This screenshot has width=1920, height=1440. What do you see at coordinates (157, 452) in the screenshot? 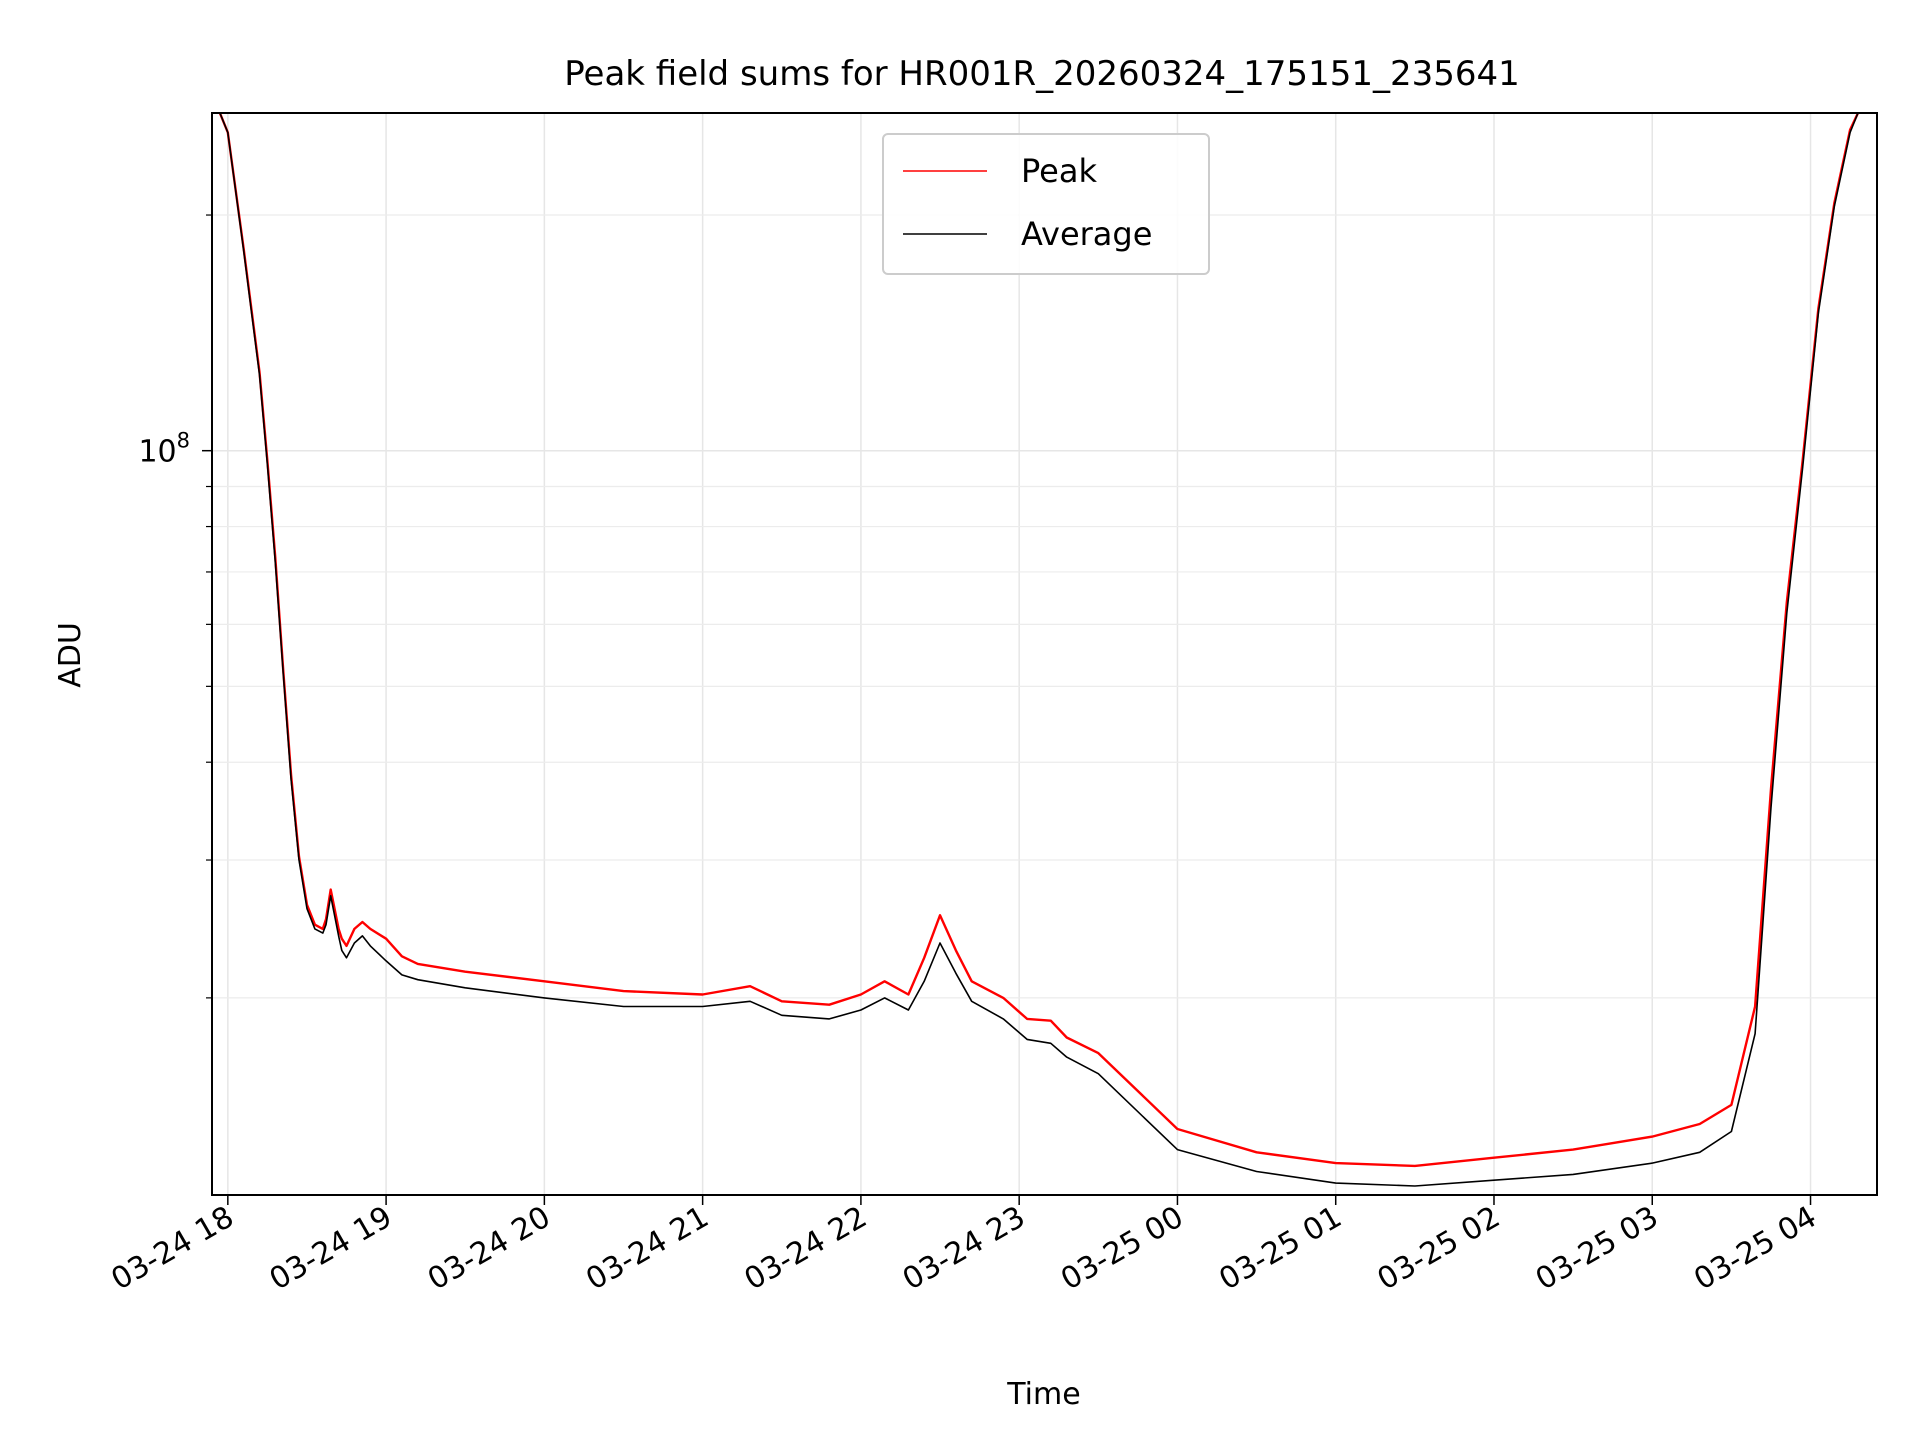
I see `y-tick-label-base: 10` at bounding box center [157, 452].